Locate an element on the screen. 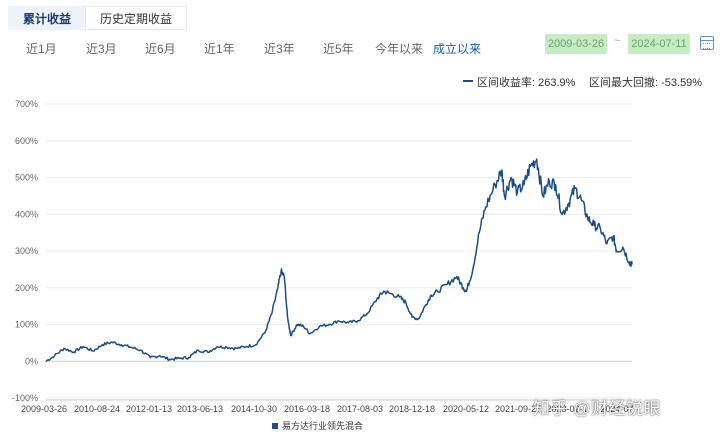  x-tick-label: 2018-12-18 is located at coordinates (412, 409).